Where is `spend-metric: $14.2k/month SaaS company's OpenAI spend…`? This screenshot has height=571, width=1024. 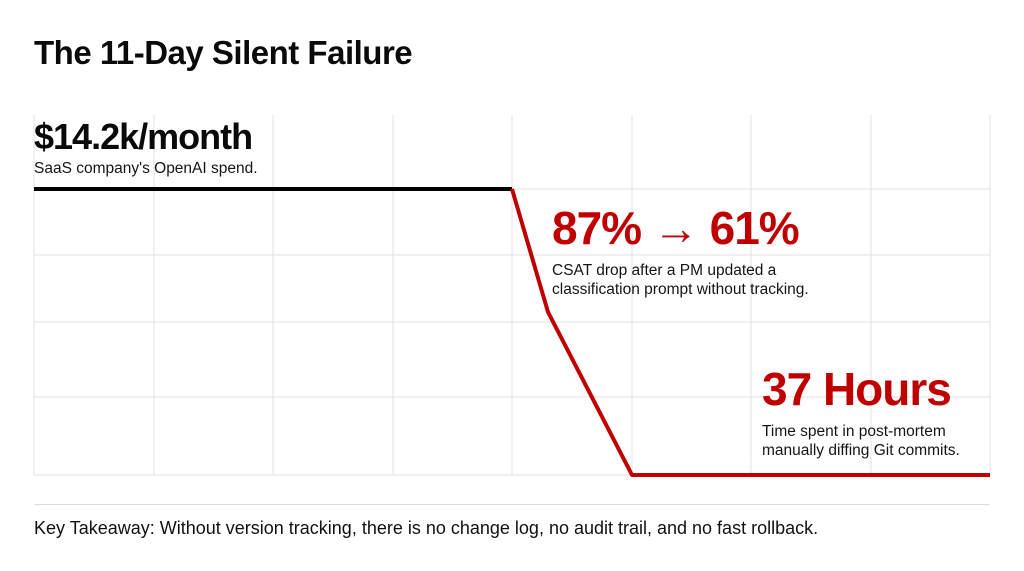
spend-metric: $14.2k/month SaaS company's OpenAI spend… is located at coordinates (146, 148).